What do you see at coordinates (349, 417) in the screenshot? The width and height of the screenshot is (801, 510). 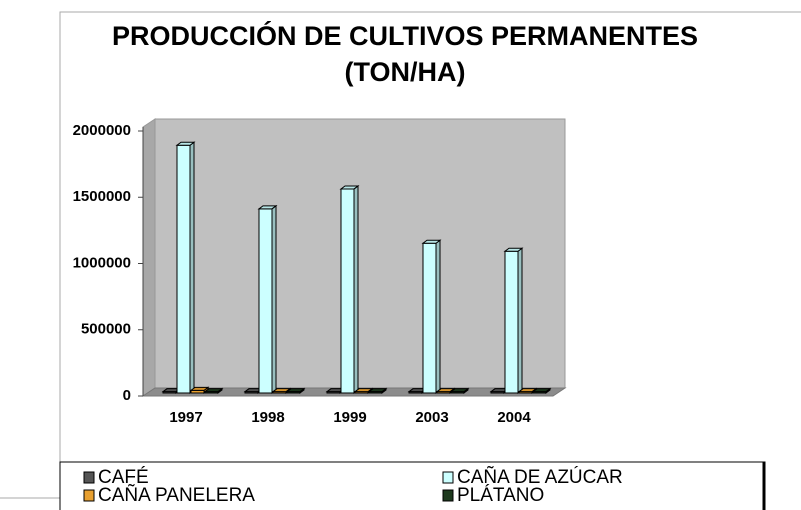 I see `x-tick-label: 1999` at bounding box center [349, 417].